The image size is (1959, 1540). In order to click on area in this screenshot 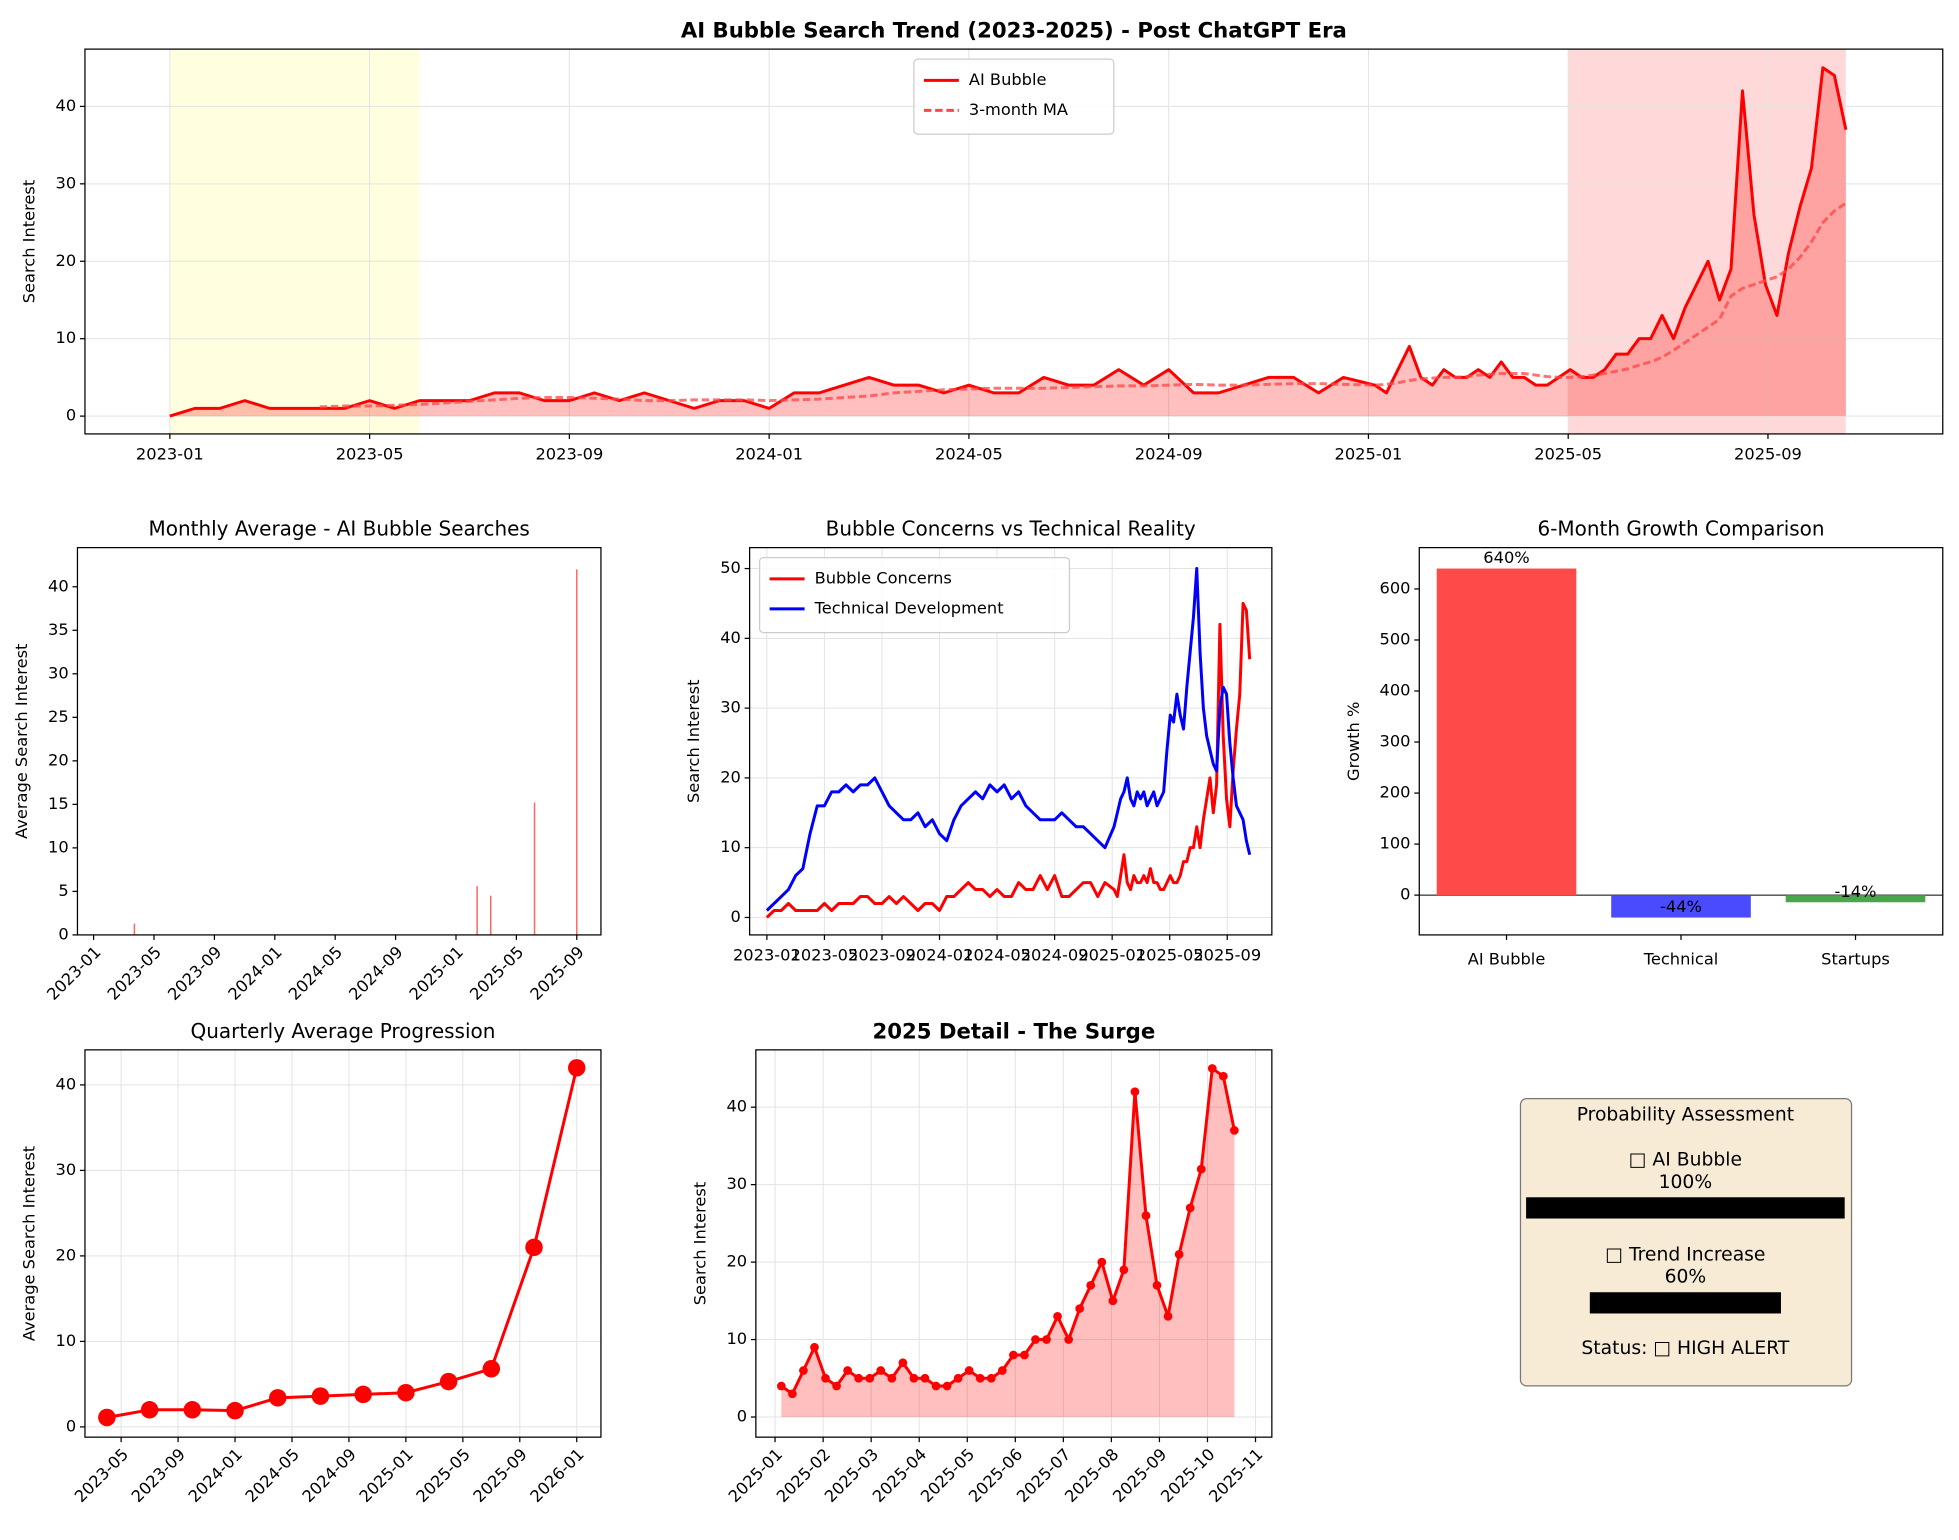, I will do `click(1008, 1243)`.